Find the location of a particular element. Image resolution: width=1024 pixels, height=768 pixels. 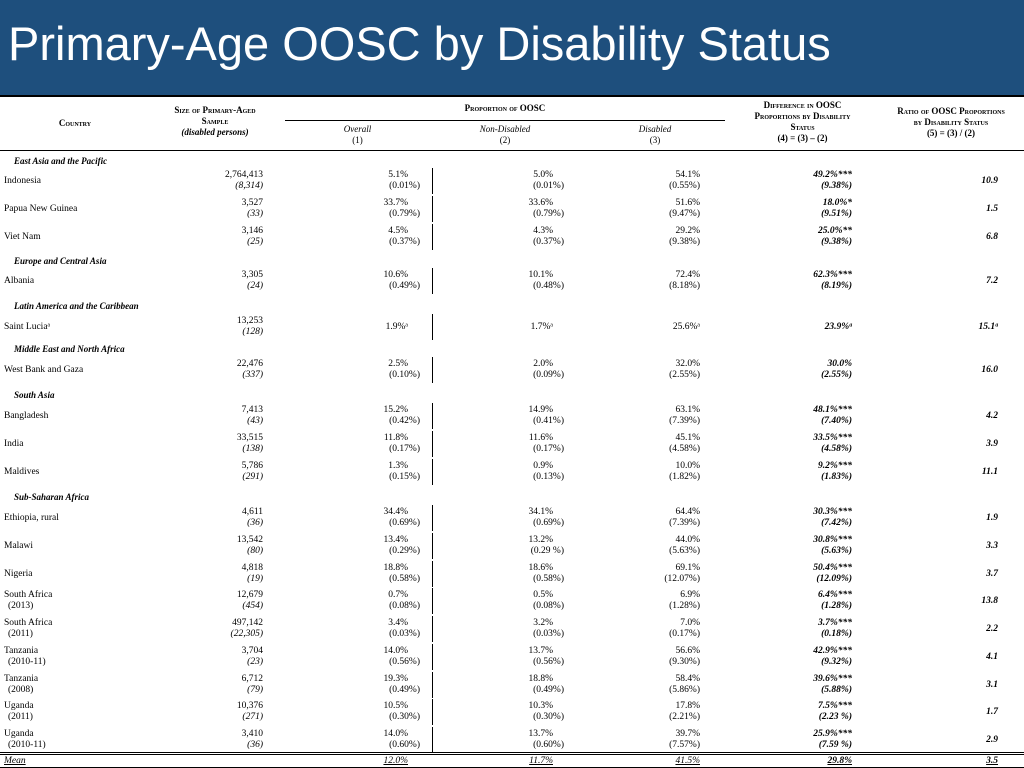

ratio-value: 3.7 is located at coordinates (992, 574).